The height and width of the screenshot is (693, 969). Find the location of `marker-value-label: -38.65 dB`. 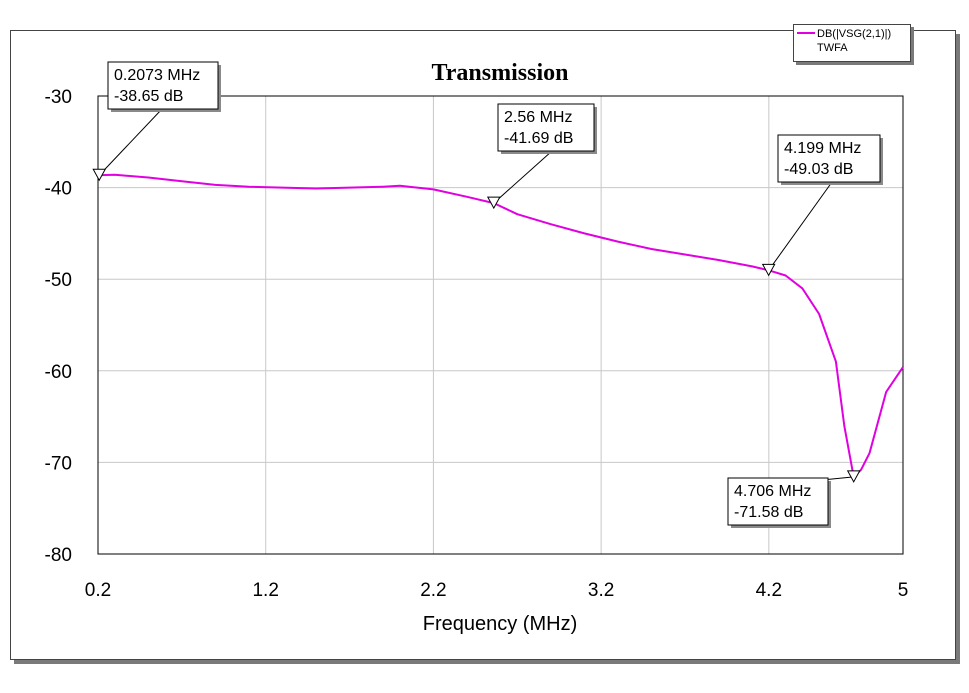

marker-value-label: -38.65 dB is located at coordinates (148, 96).